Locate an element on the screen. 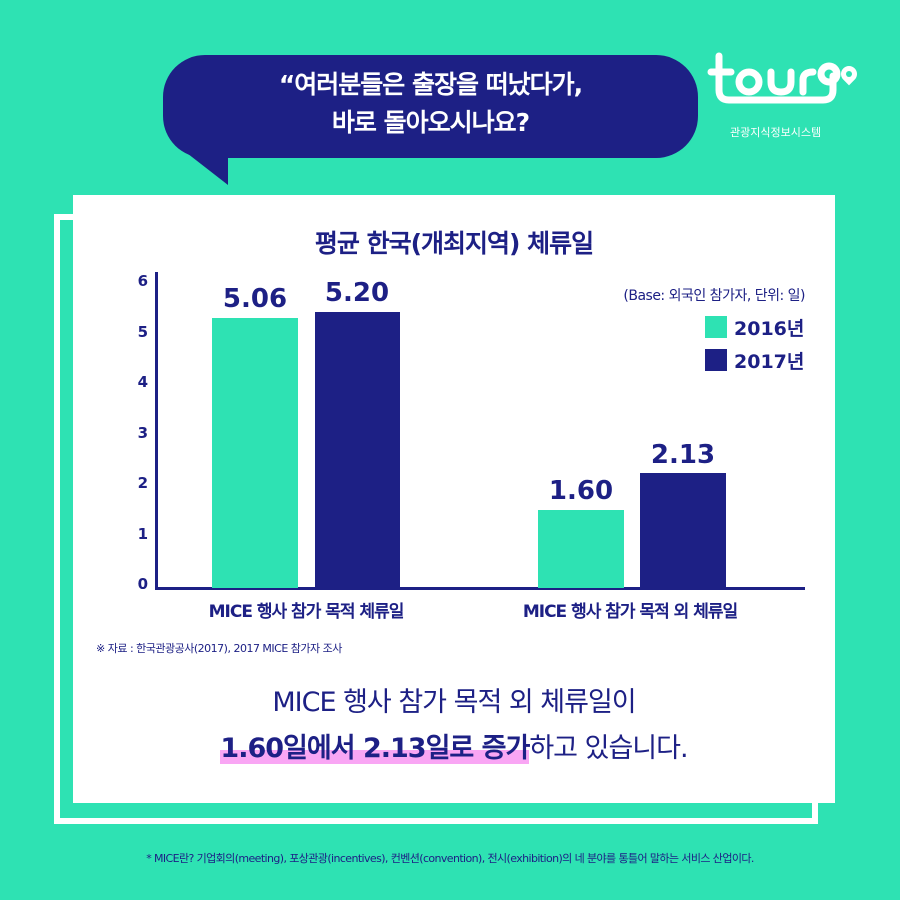 This screenshot has width=900, height=900. bar-mice-purpose-2016 is located at coordinates (255, 453).